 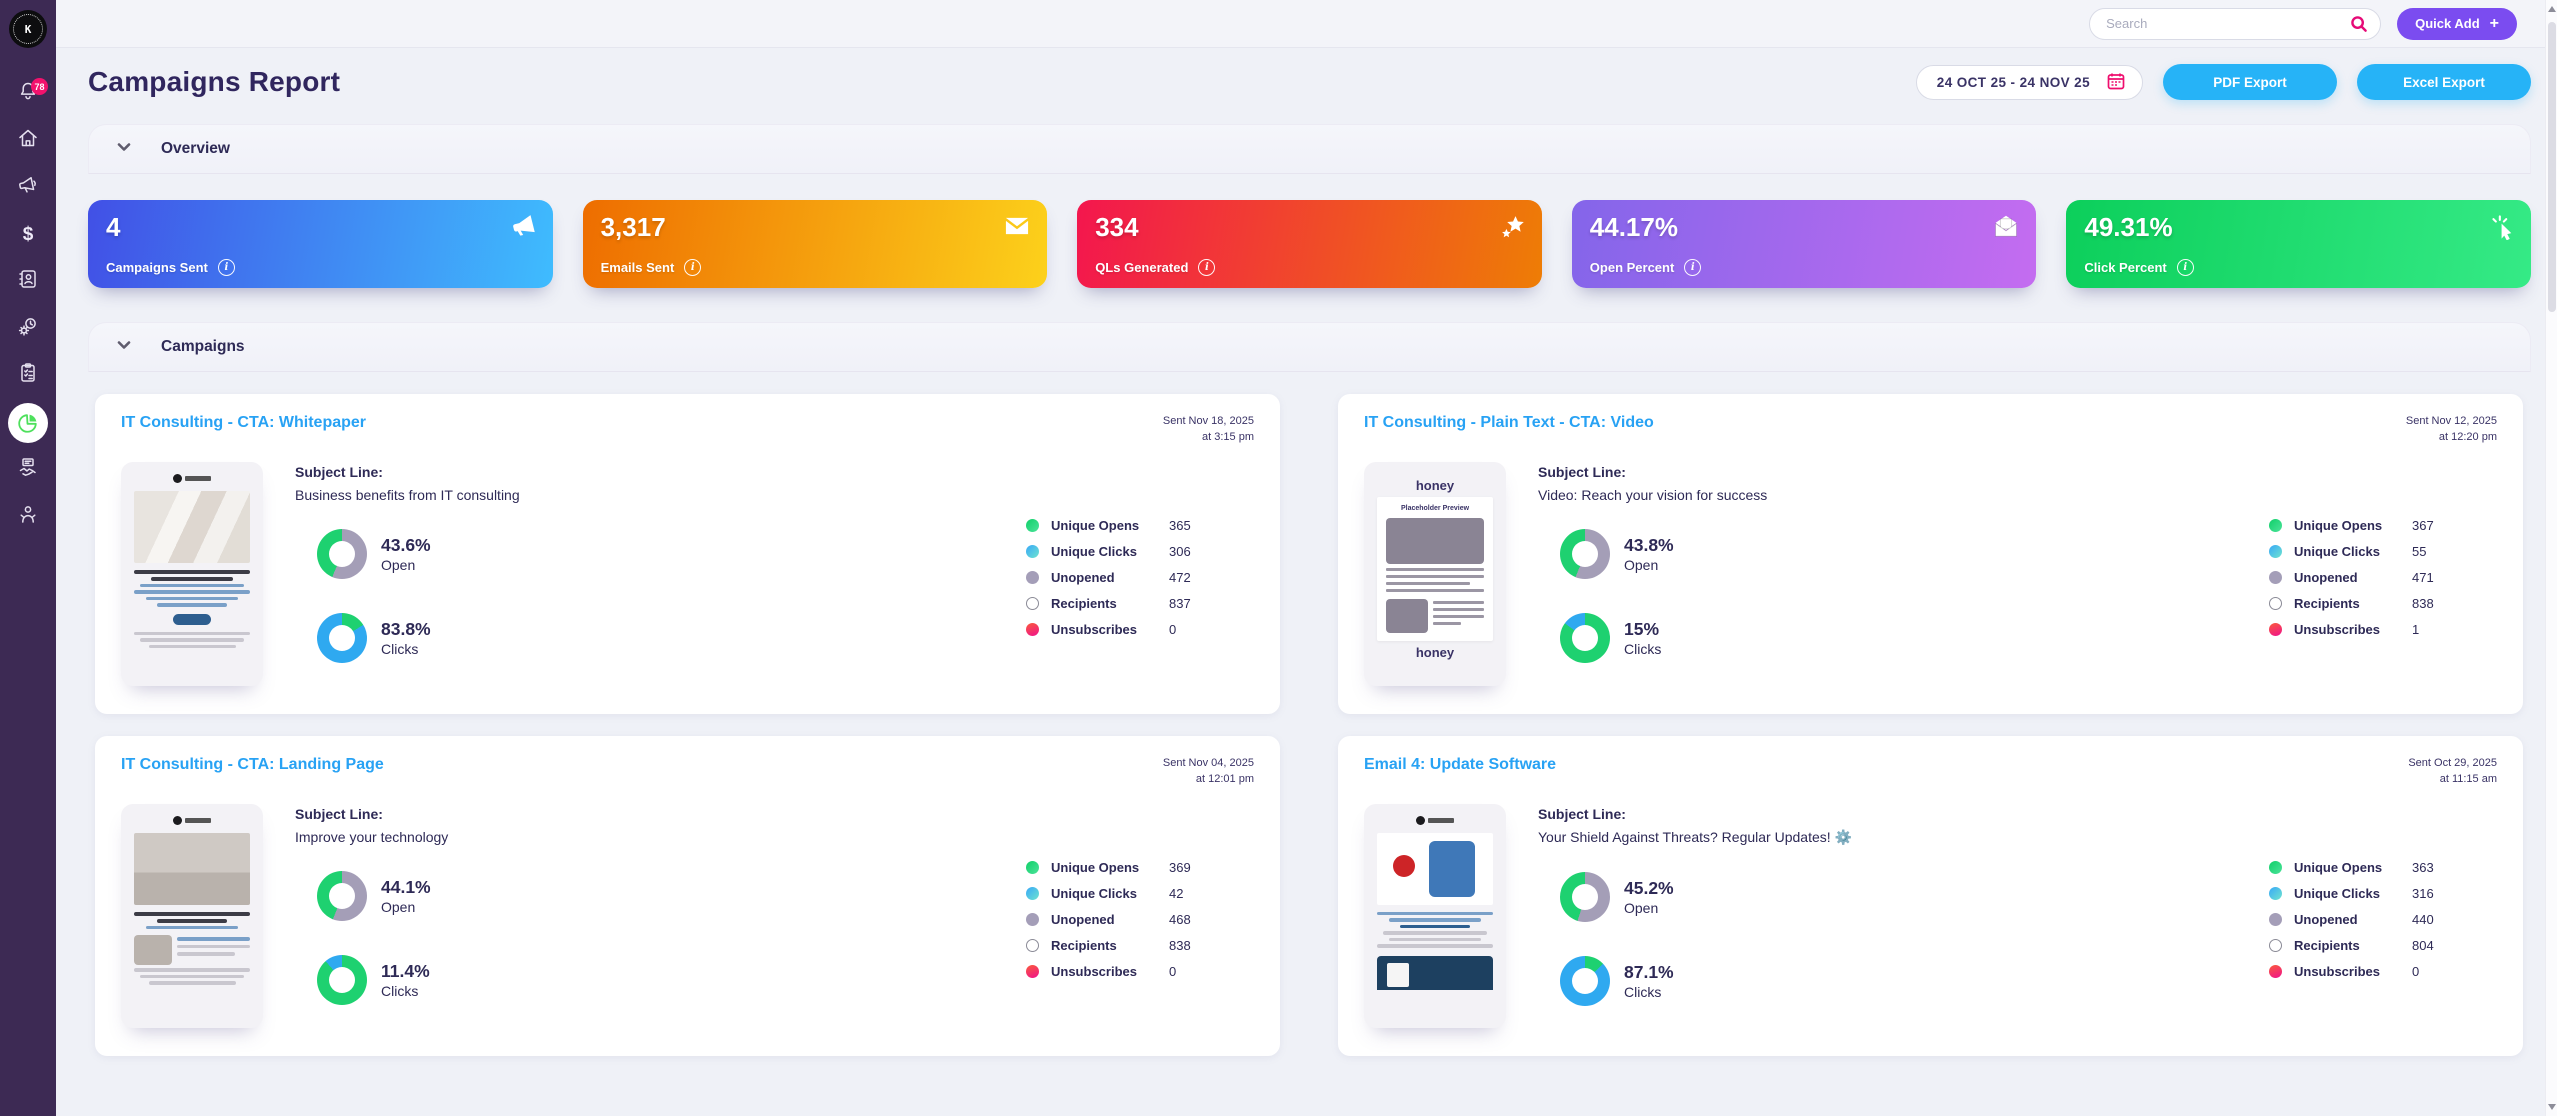 I want to click on legend-row: Unsubscribes 0, so click(x=2380, y=971).